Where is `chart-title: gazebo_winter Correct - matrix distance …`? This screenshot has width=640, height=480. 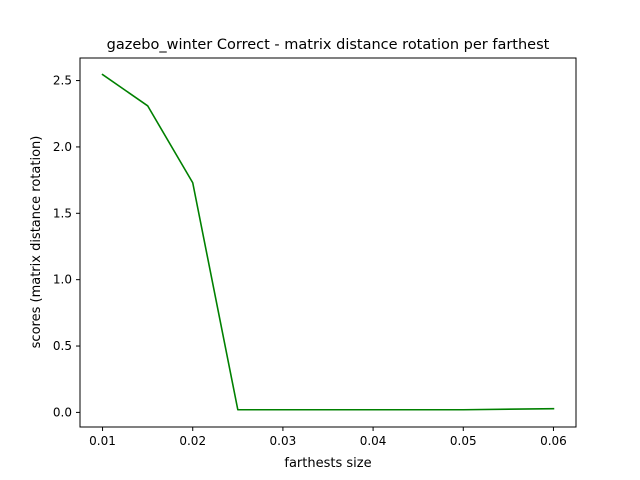
chart-title: gazebo_winter Correct - matrix distance … is located at coordinates (328, 45).